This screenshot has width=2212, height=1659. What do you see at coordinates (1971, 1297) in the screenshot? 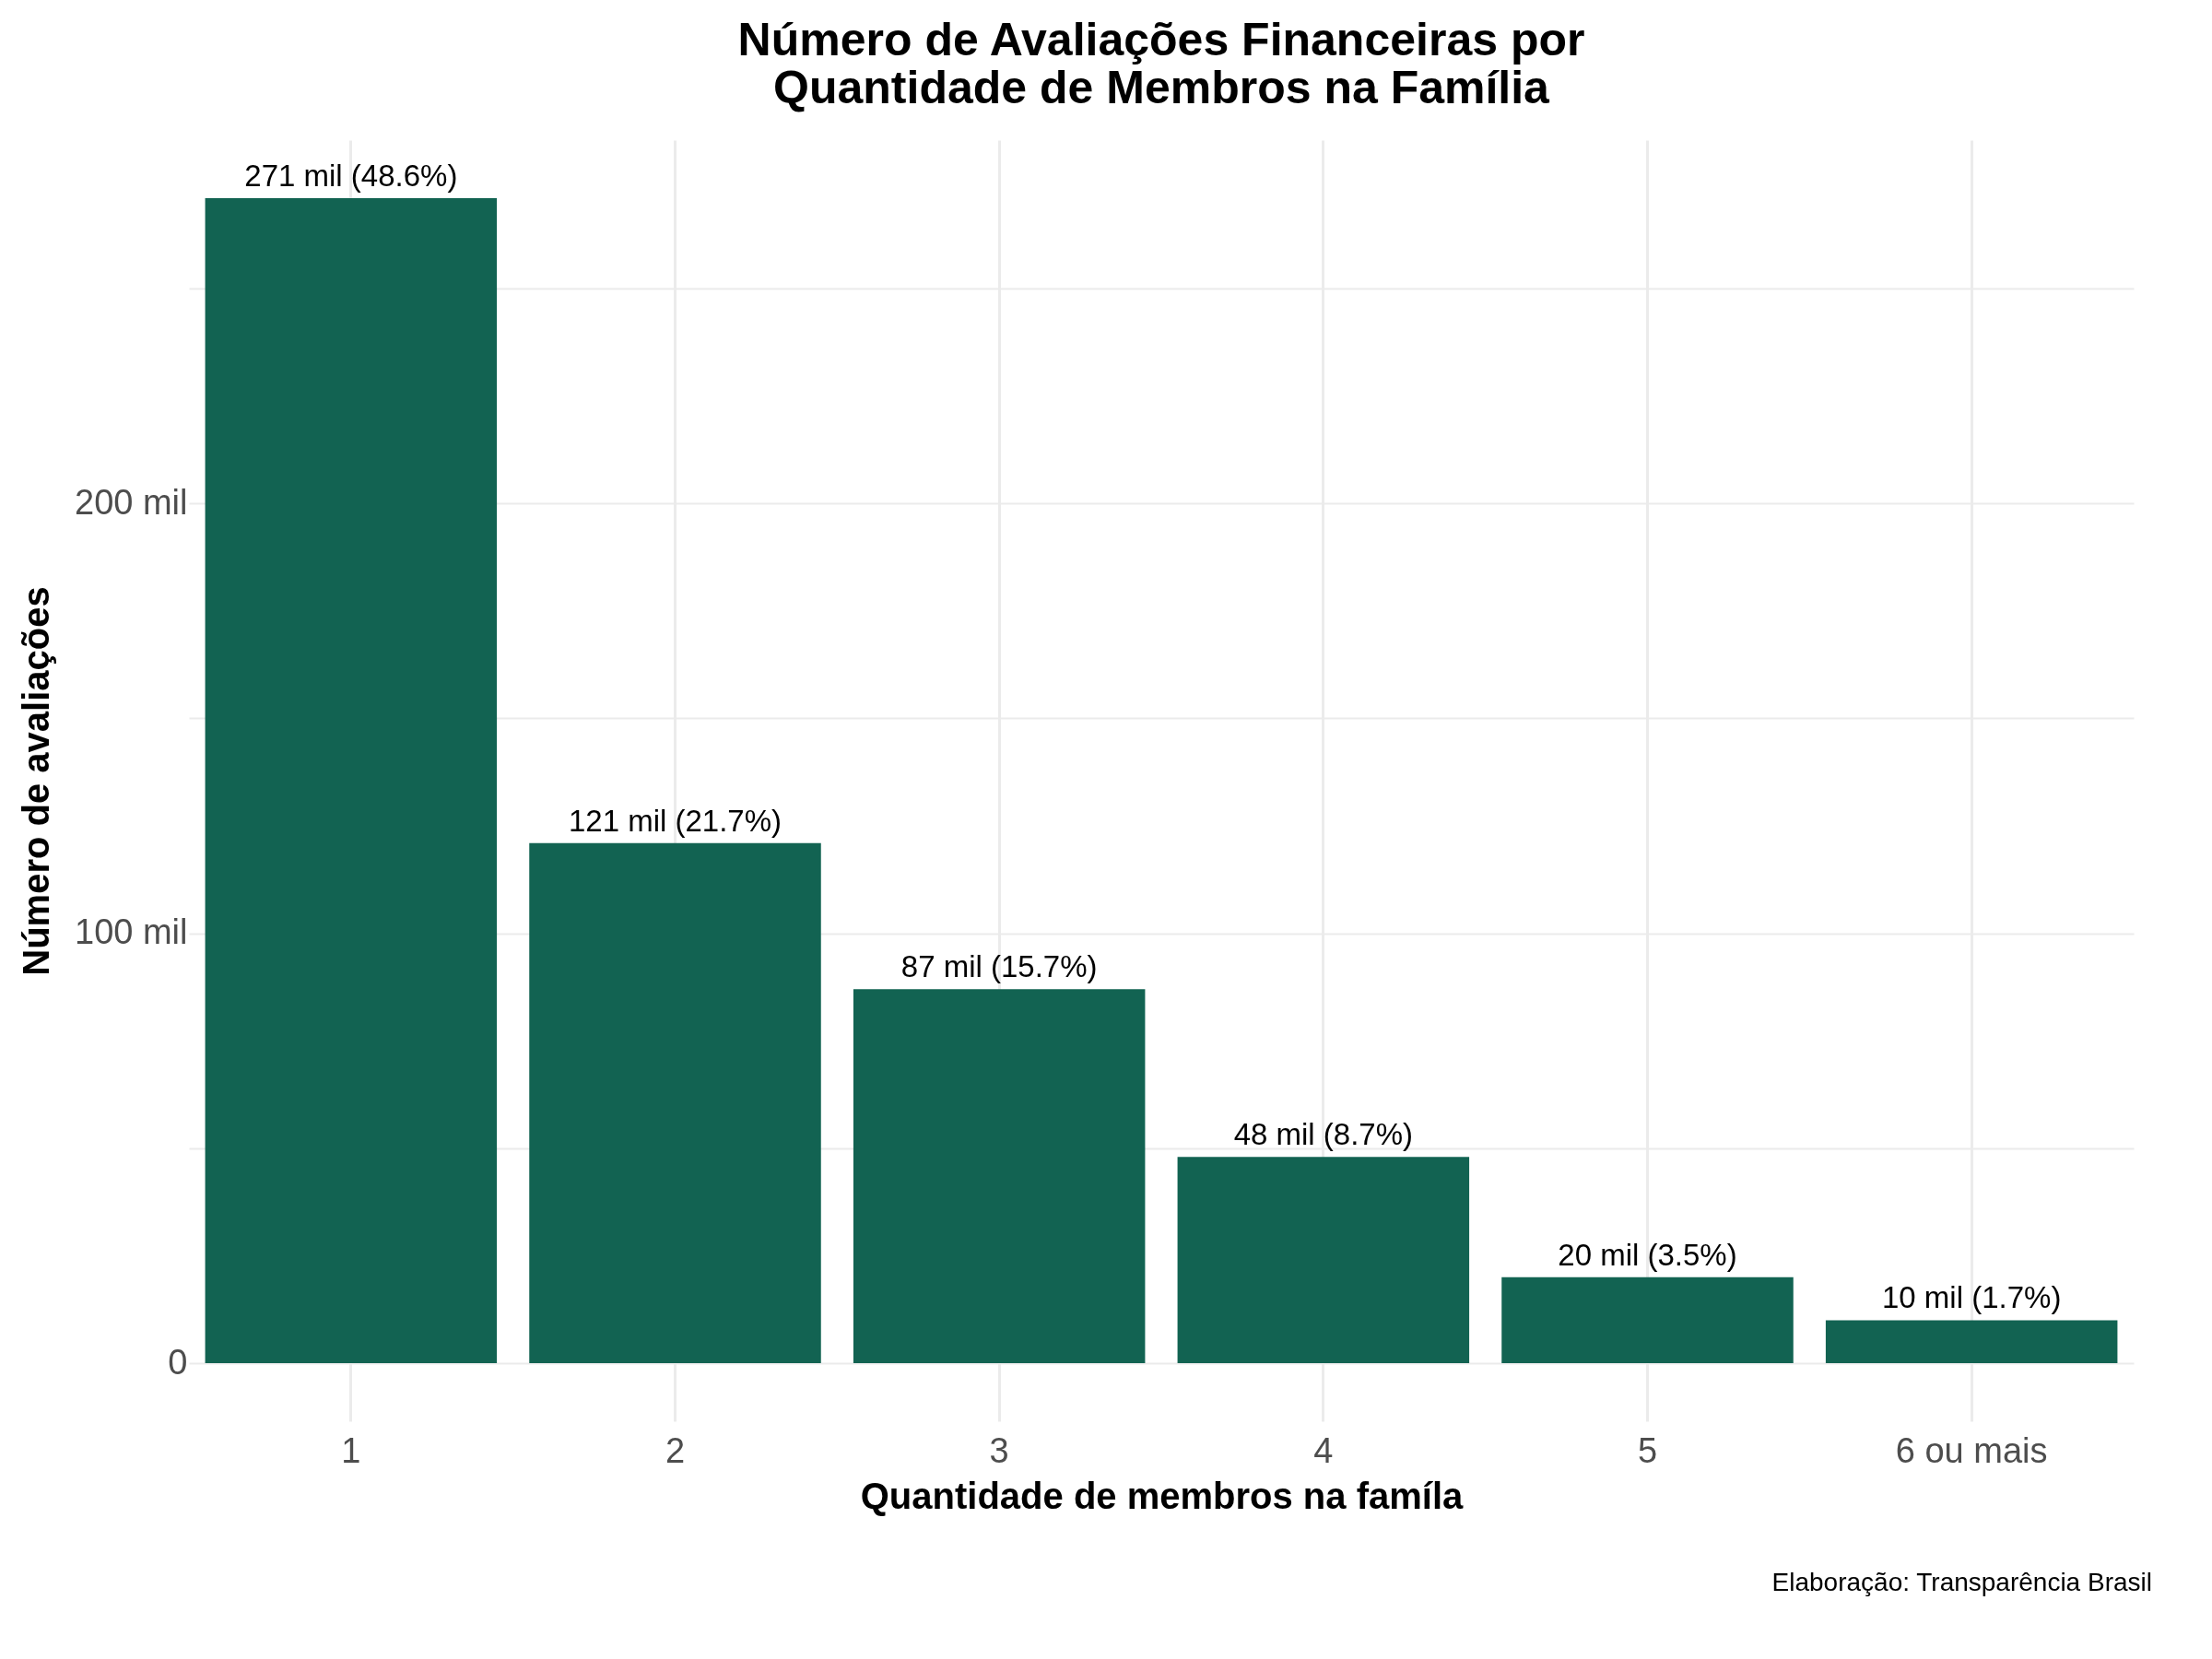
I see `data-label: 10 mil (1.7%)` at bounding box center [1971, 1297].